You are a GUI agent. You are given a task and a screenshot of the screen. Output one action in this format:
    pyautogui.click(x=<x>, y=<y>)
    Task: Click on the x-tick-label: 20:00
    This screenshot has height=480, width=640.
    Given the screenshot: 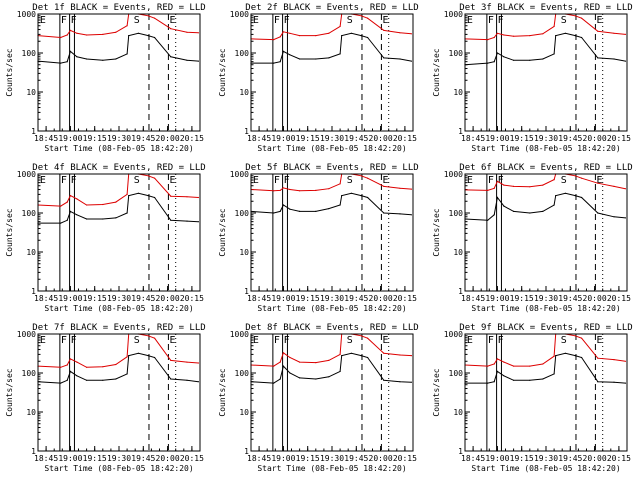 What is the action you would take?
    pyautogui.click(x=595, y=458)
    